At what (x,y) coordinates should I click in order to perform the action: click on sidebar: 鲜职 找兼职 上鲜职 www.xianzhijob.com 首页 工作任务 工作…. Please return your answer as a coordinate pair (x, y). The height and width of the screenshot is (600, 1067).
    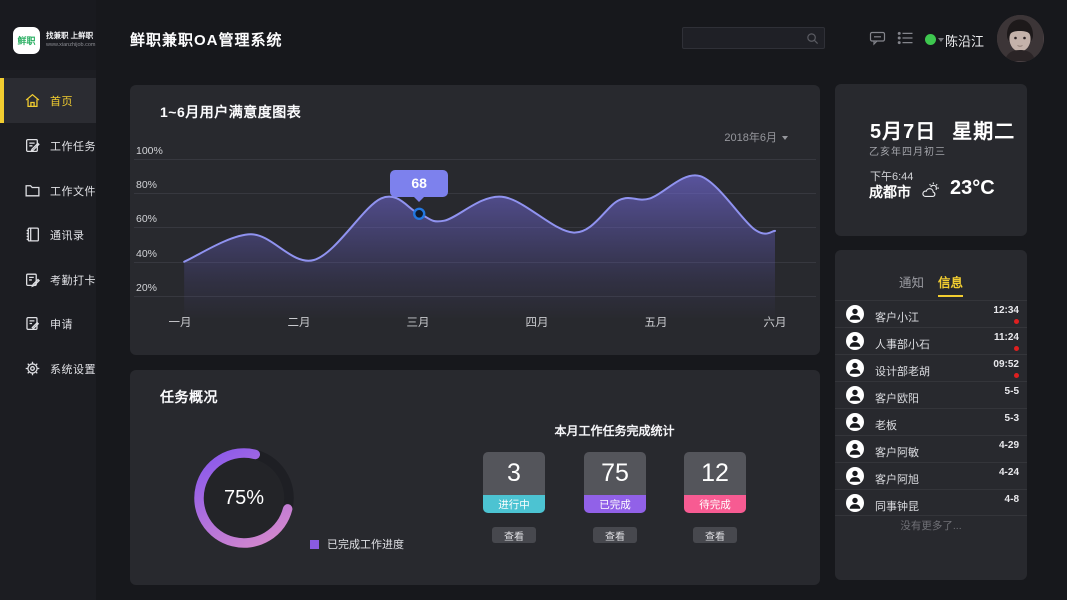
    Looking at the image, I should click on (48, 300).